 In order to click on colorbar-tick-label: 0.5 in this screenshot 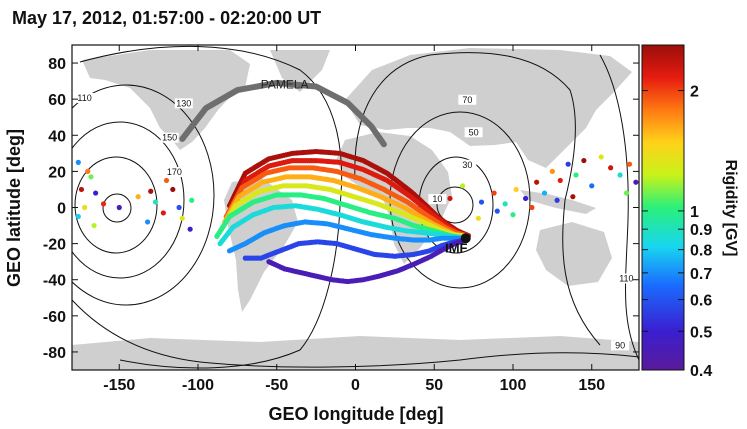, I will do `click(701, 332)`.